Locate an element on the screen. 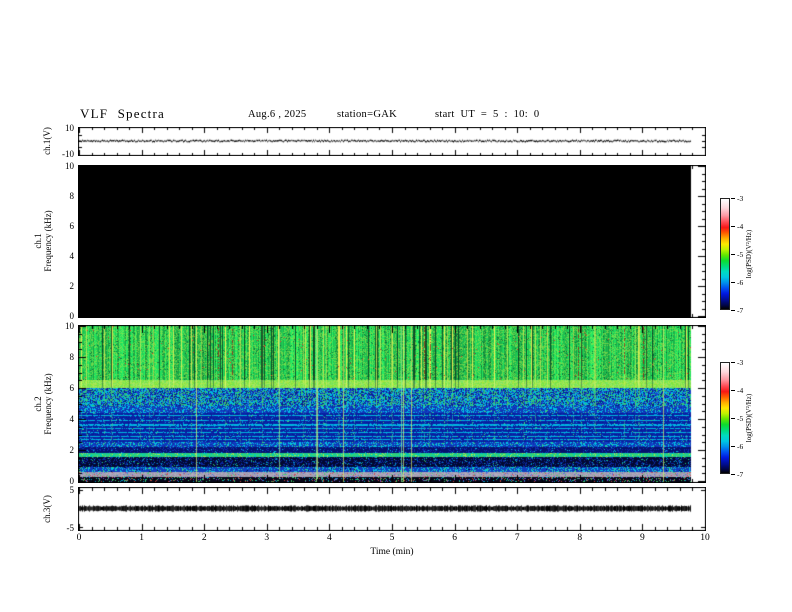  ch2-colorbar-label: log(PSD)(V²/Hz) is located at coordinates (749, 418).